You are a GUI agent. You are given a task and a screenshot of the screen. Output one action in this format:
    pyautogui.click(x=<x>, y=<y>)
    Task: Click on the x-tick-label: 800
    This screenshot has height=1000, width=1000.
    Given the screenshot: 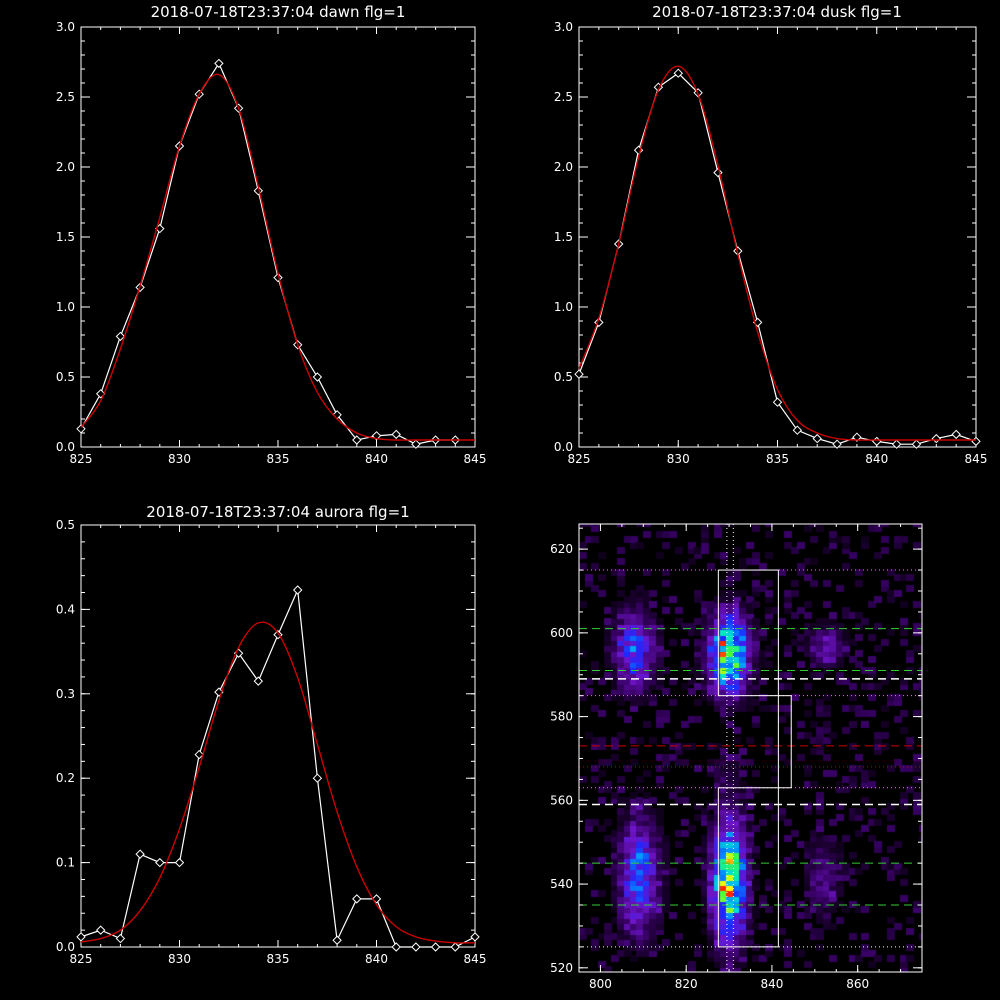 What is the action you would take?
    pyautogui.click(x=600, y=984)
    